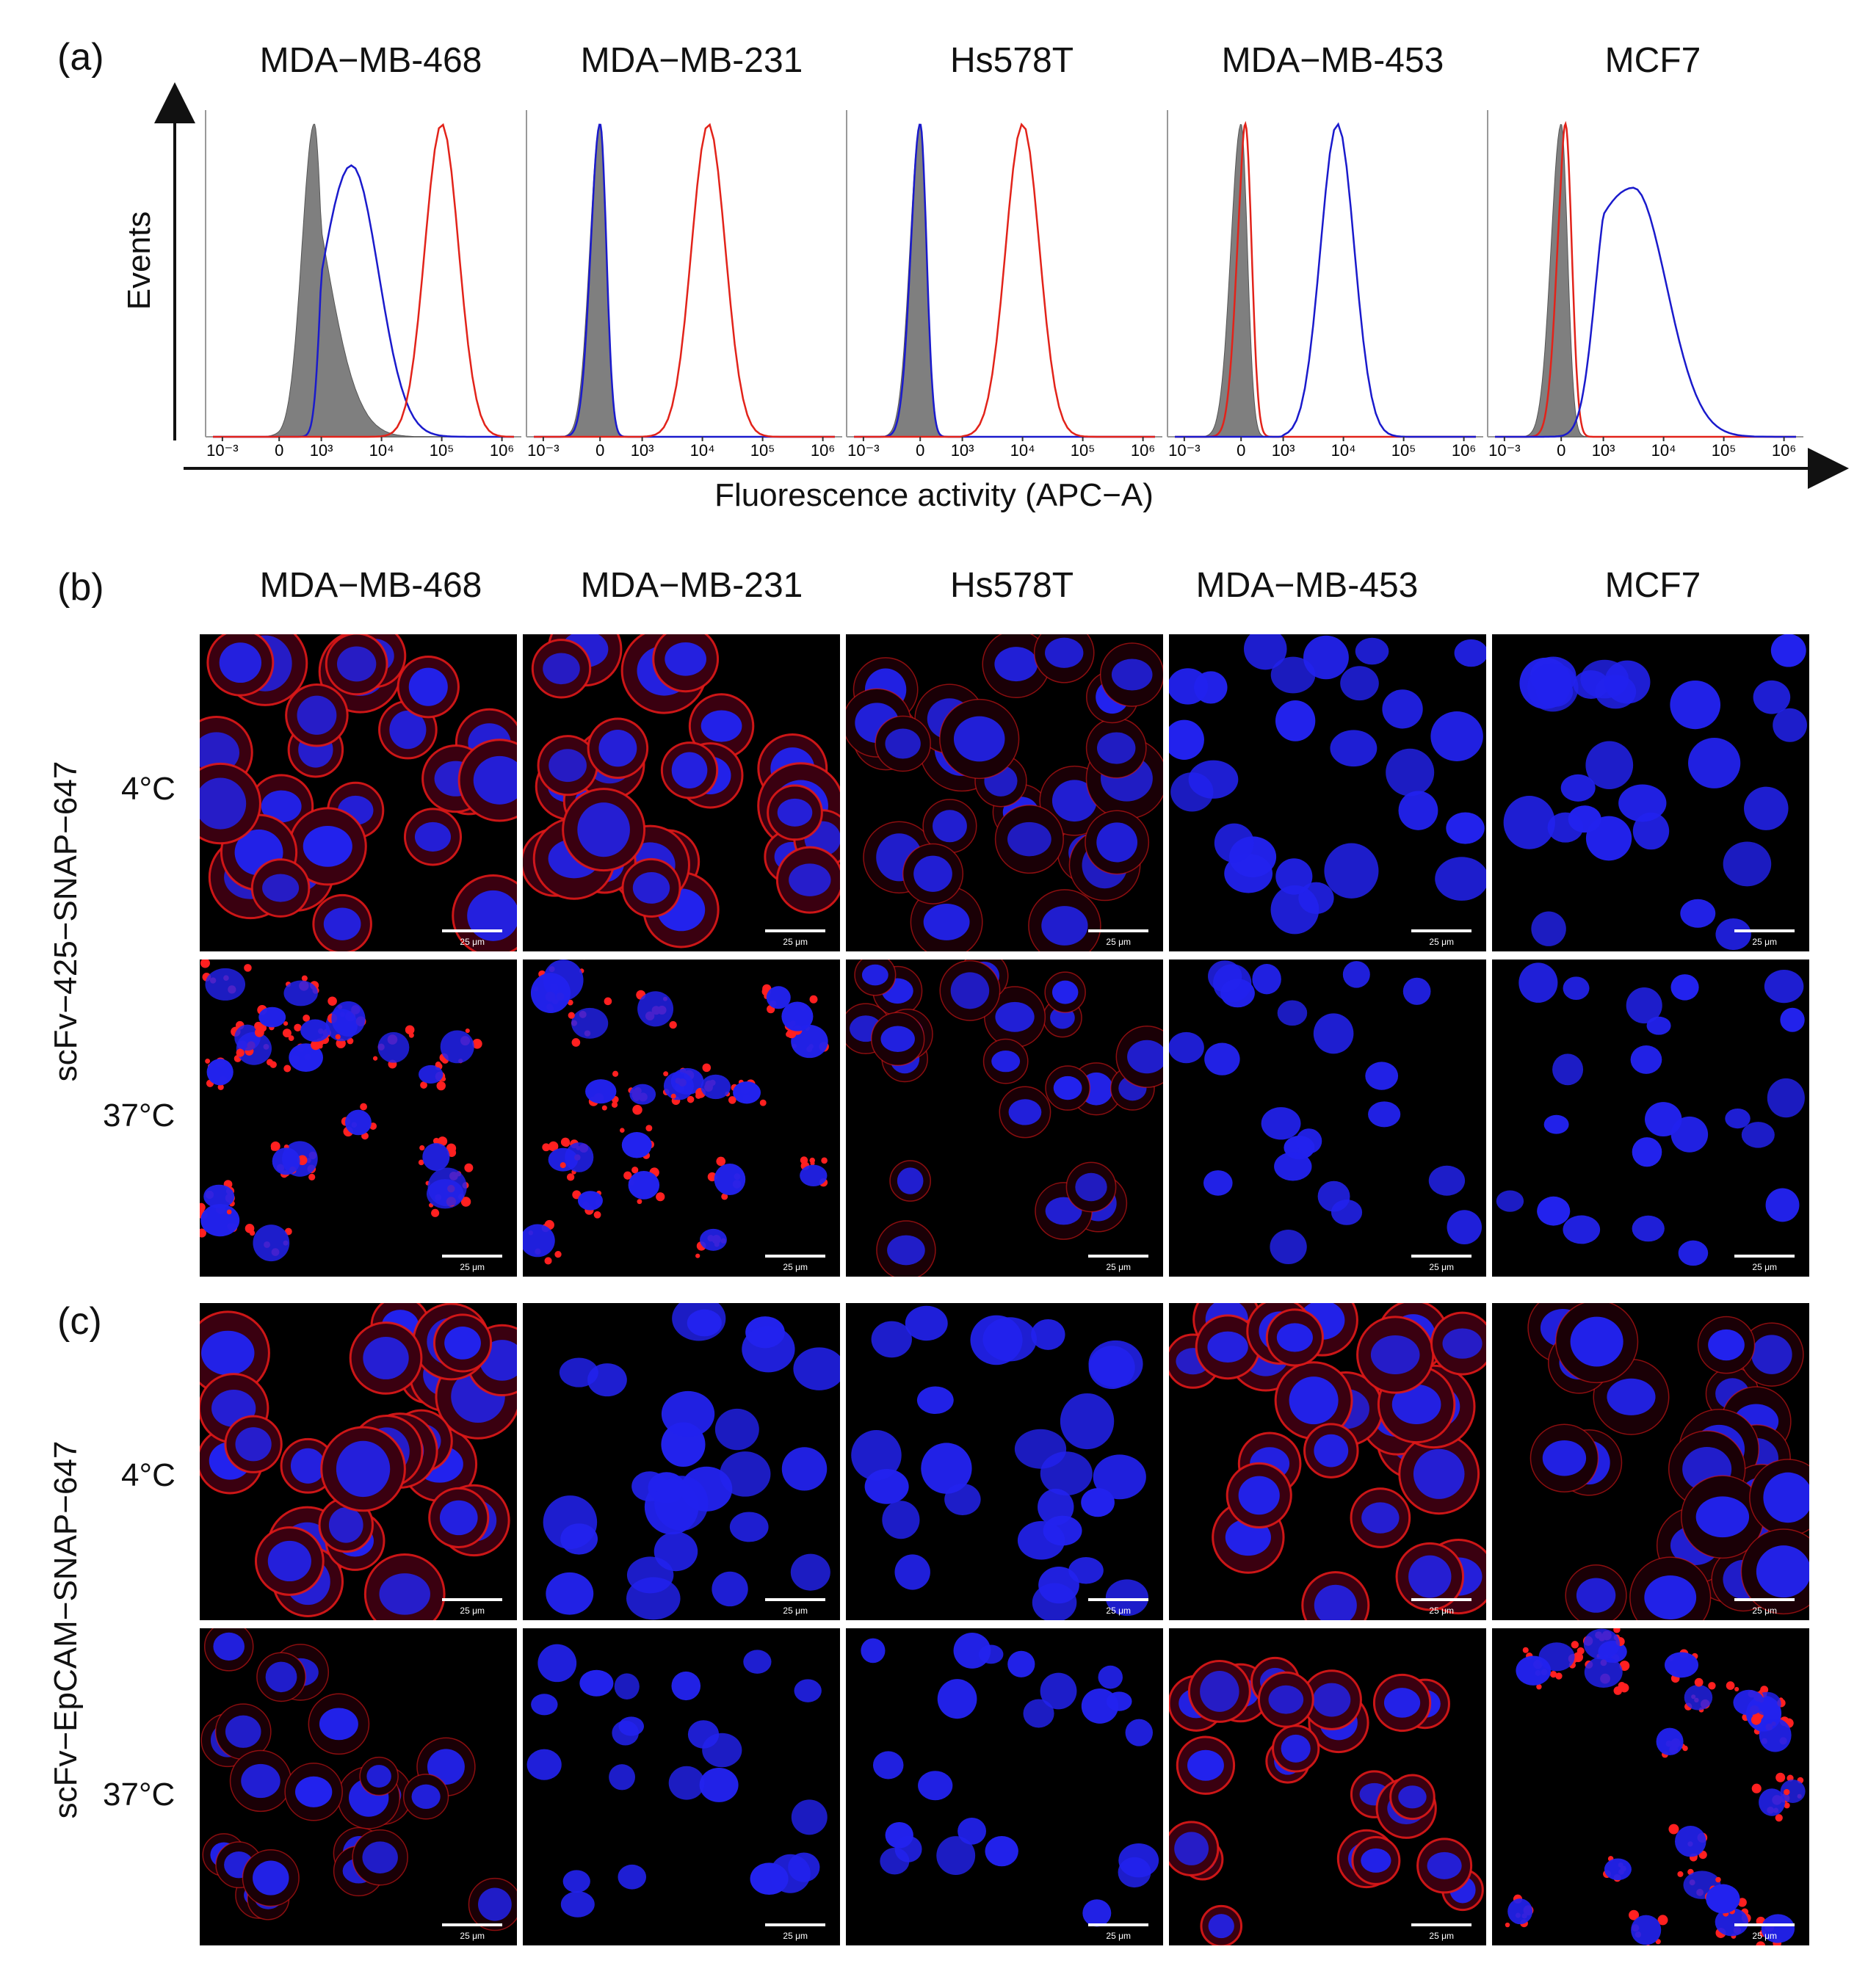 The height and width of the screenshot is (1988, 1868). What do you see at coordinates (691, 60) in the screenshot?
I see `col-title-a-2: MDA−MB-231` at bounding box center [691, 60].